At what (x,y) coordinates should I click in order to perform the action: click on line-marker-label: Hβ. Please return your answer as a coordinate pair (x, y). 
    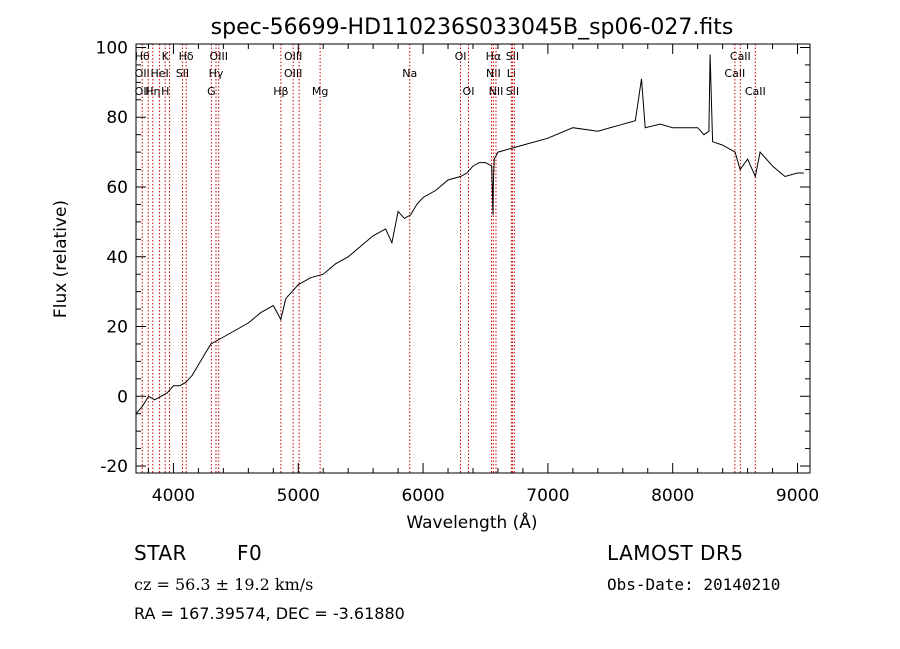
    Looking at the image, I should click on (280, 91).